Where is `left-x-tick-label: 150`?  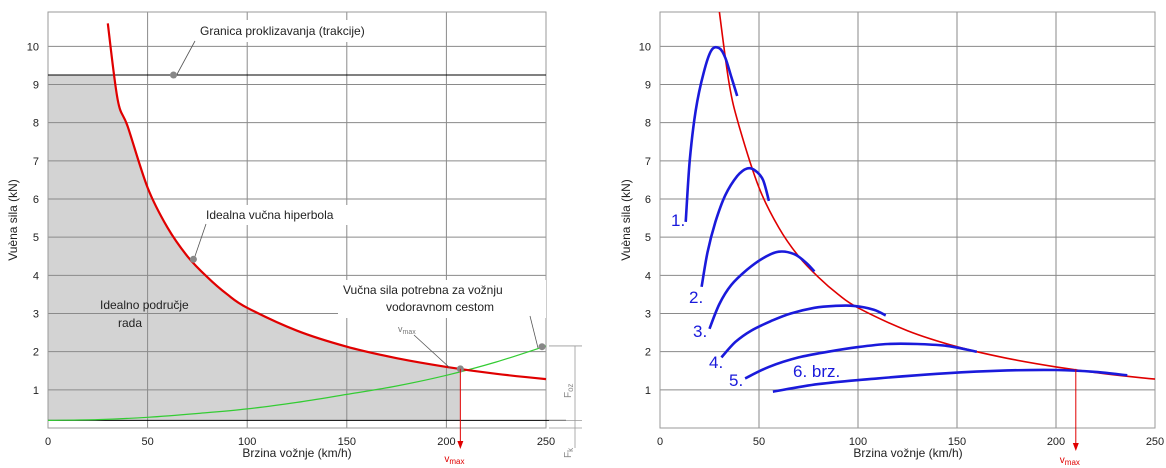 left-x-tick-label: 150 is located at coordinates (347, 442).